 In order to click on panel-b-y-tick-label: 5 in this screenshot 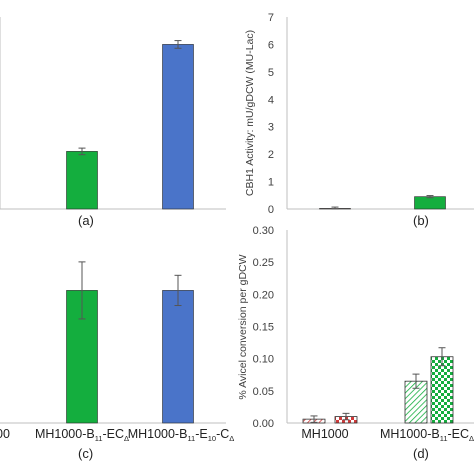, I will do `click(271, 73)`.